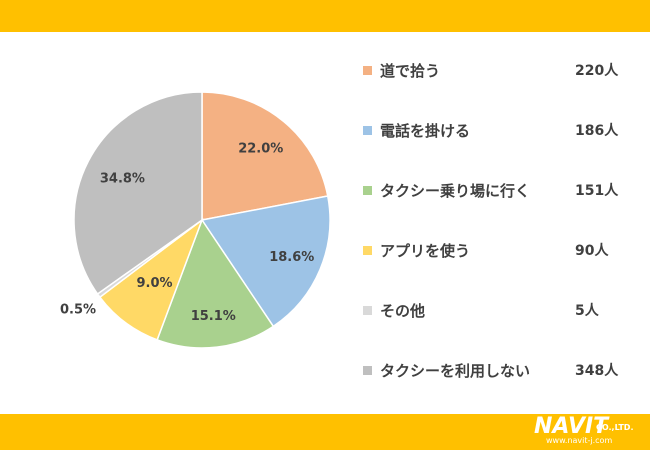  What do you see at coordinates (122, 178) in the screenshot?
I see `slice-value-label: 34.8%` at bounding box center [122, 178].